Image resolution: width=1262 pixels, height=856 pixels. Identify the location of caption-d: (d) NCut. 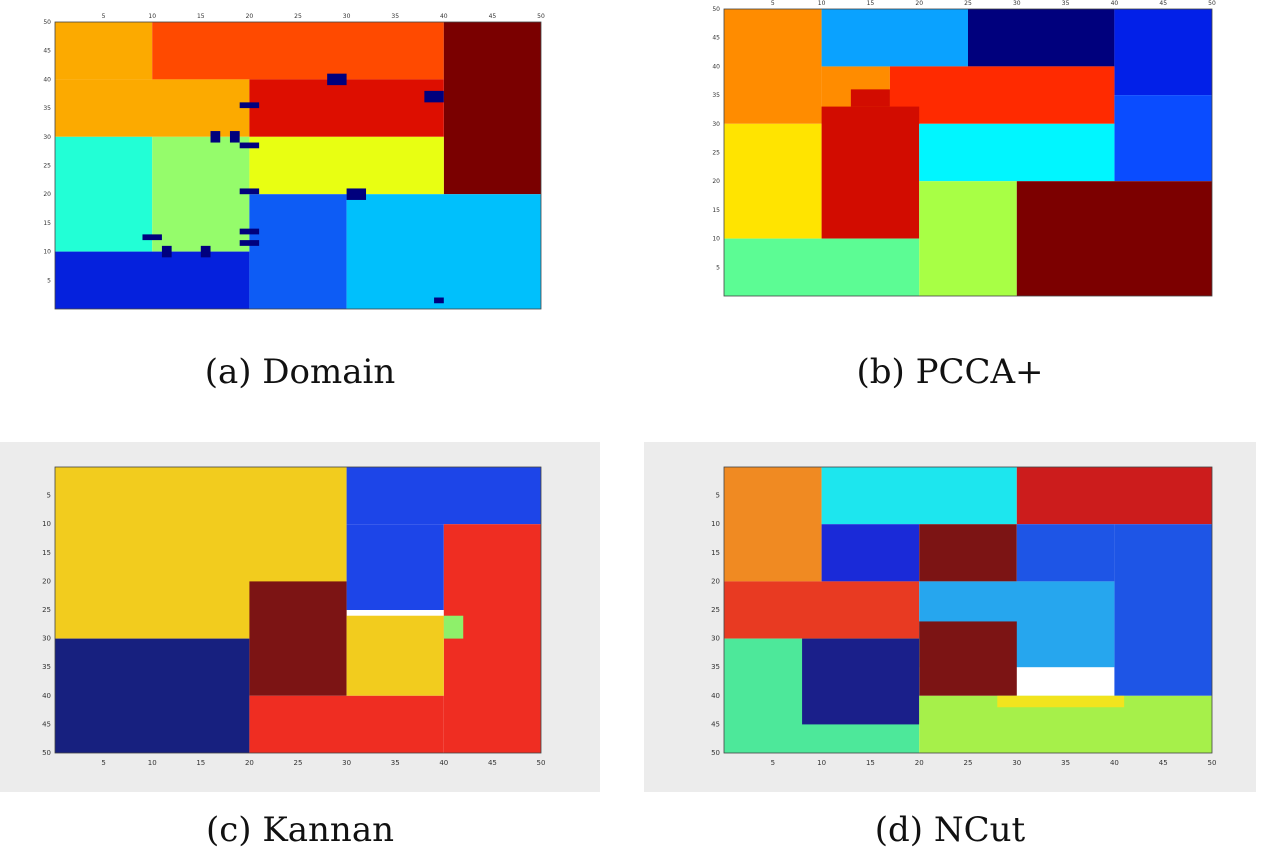
(950, 830).